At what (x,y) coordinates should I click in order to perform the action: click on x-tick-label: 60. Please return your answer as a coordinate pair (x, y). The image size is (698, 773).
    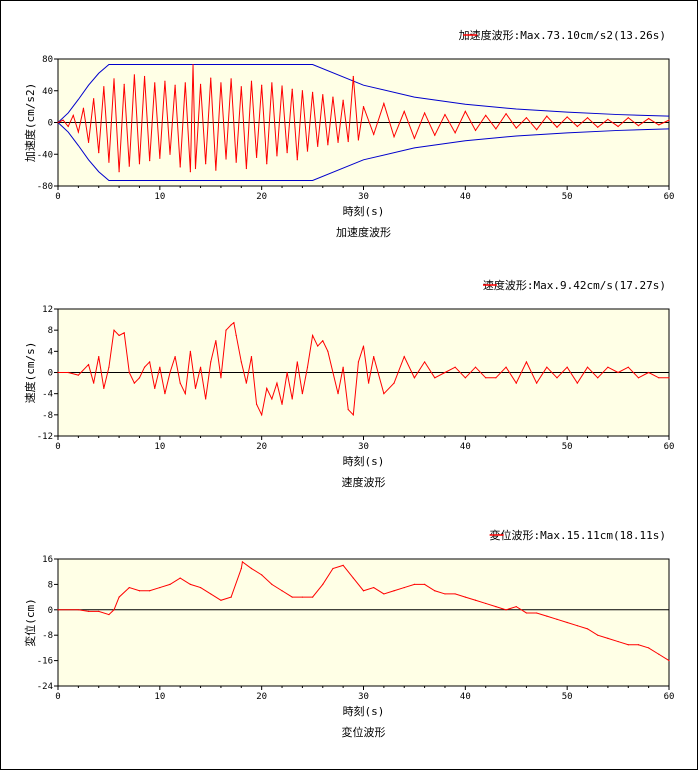
    Looking at the image, I should click on (669, 697).